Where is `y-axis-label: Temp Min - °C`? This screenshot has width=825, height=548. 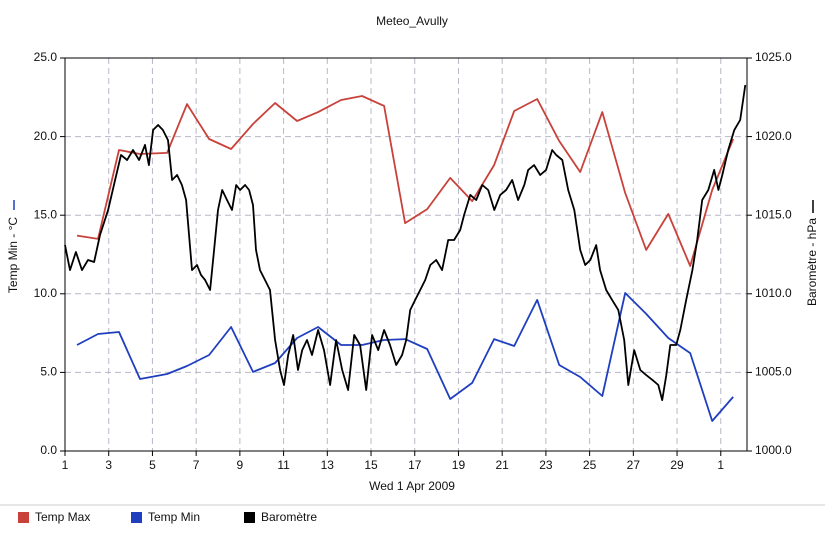
y-axis-label: Temp Min - °C is located at coordinates (13, 255).